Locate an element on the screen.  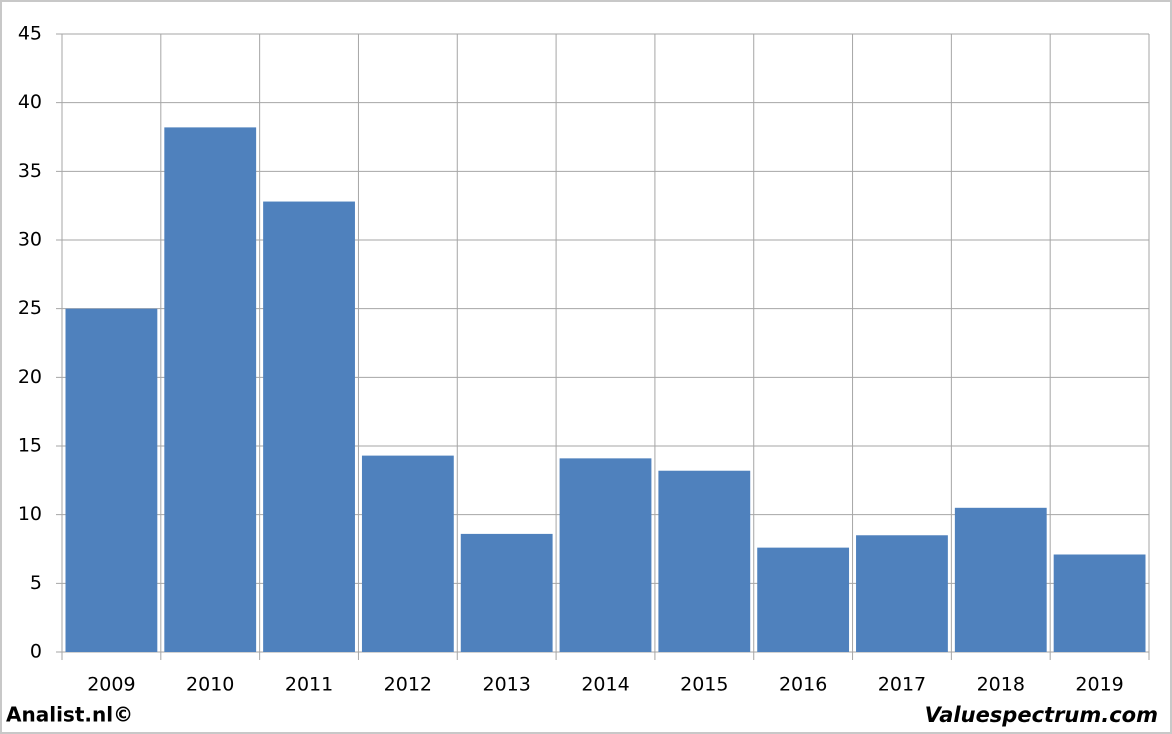
y-tick-label: 10 is located at coordinates (30, 514).